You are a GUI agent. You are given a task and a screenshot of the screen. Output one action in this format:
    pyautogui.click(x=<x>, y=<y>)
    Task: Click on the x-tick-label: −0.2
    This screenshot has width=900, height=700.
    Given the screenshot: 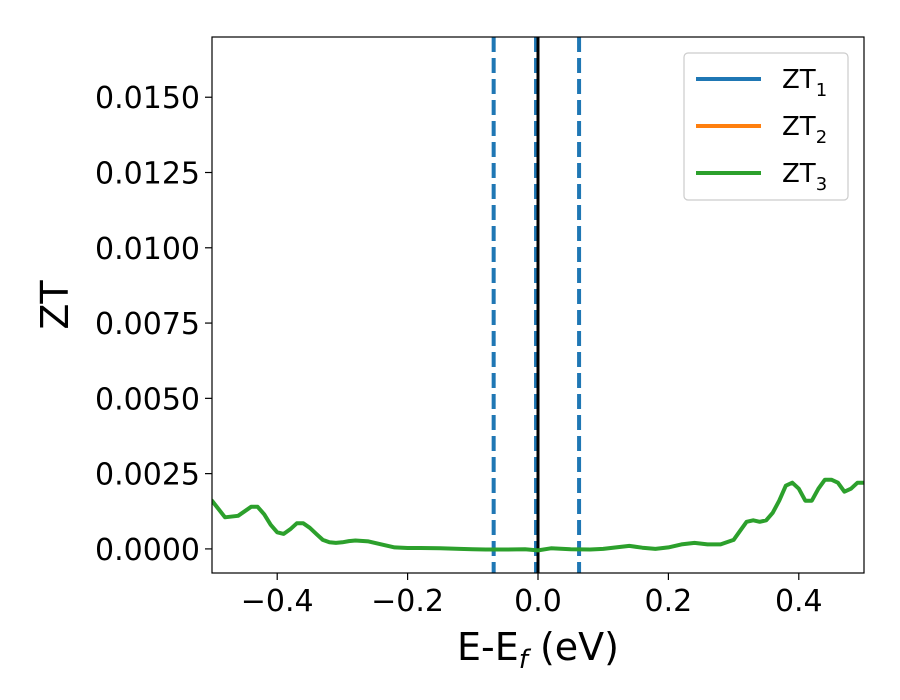 What is the action you would take?
    pyautogui.click(x=407, y=601)
    